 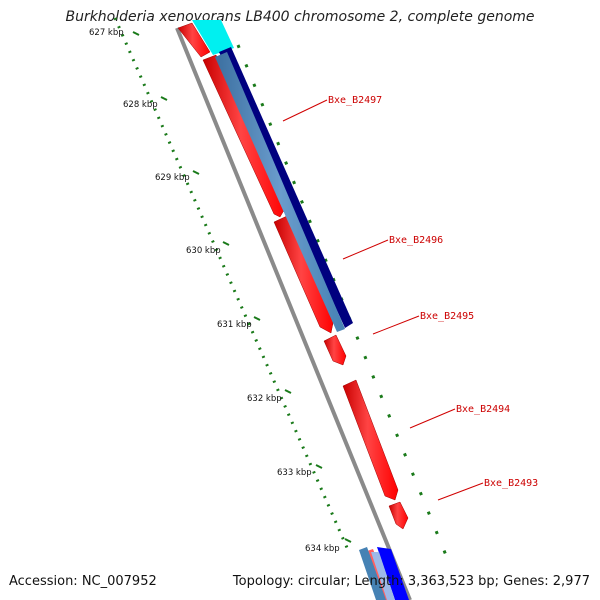 I want to click on gene-arrow-bxe-b2495, so click(x=335, y=350).